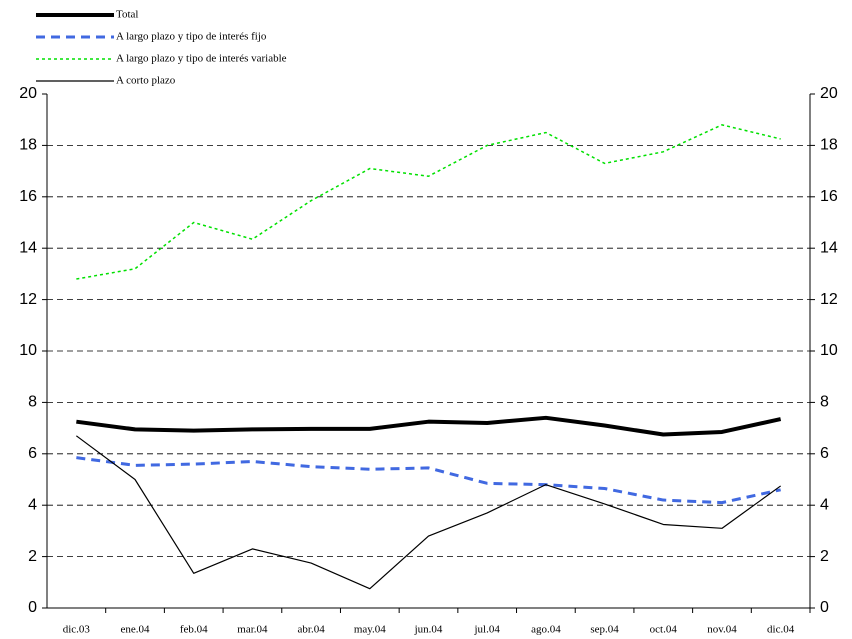 The width and height of the screenshot is (852, 639). I want to click on y2-tick-label: 18, so click(829, 145).